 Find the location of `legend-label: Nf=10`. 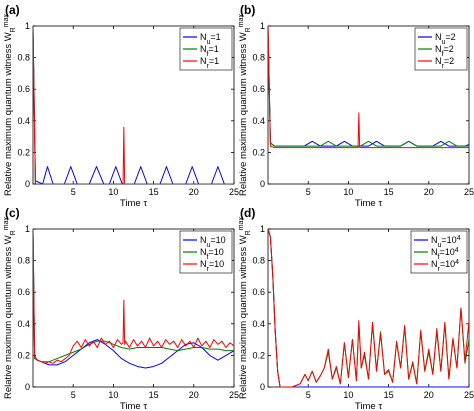

legend-label: Nf=10 is located at coordinates (212, 254).